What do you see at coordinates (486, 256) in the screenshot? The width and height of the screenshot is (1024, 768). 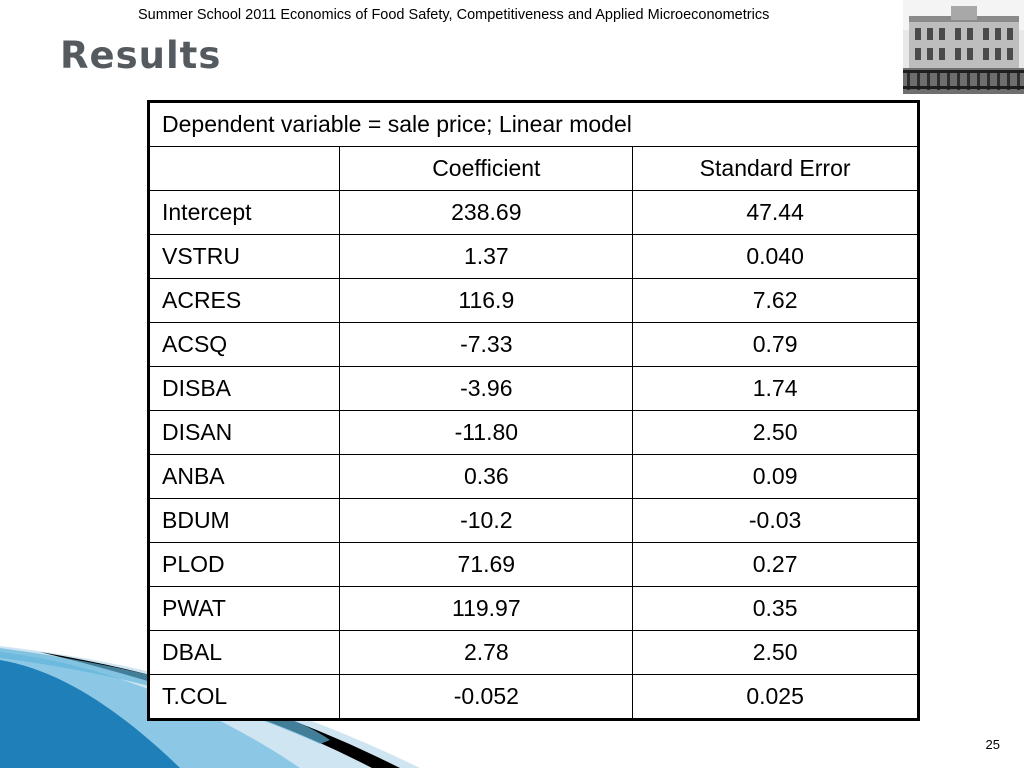 I see `row-coefficient: 1.37` at bounding box center [486, 256].